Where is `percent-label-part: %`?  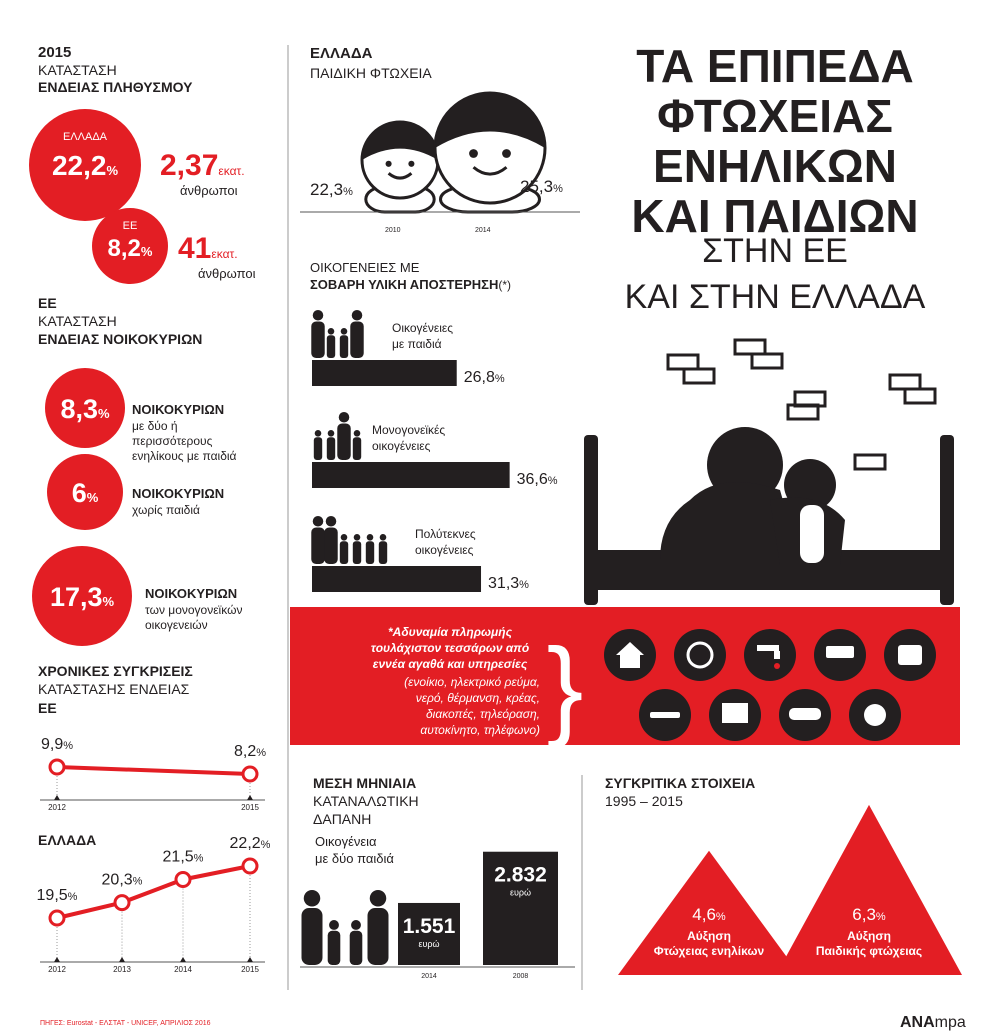
percent-label-part: % is located at coordinates (93, 497).